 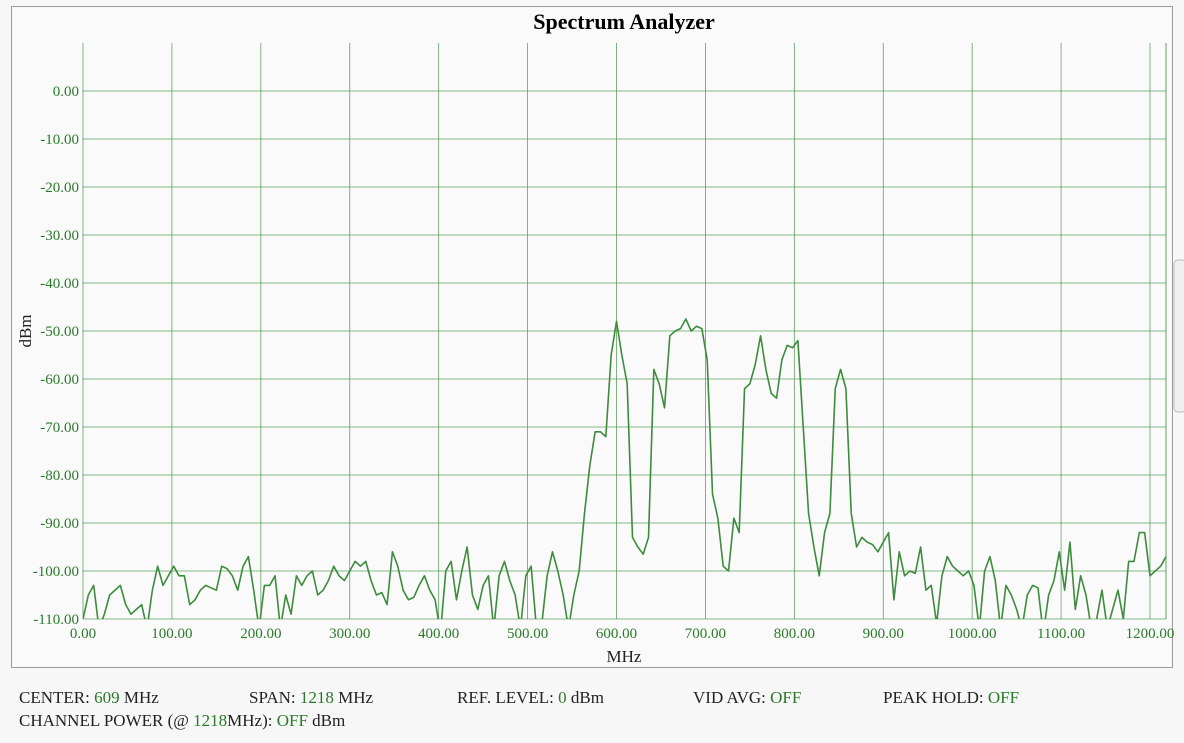 I want to click on x-tick-label: 1200.00, so click(x=1150, y=634).